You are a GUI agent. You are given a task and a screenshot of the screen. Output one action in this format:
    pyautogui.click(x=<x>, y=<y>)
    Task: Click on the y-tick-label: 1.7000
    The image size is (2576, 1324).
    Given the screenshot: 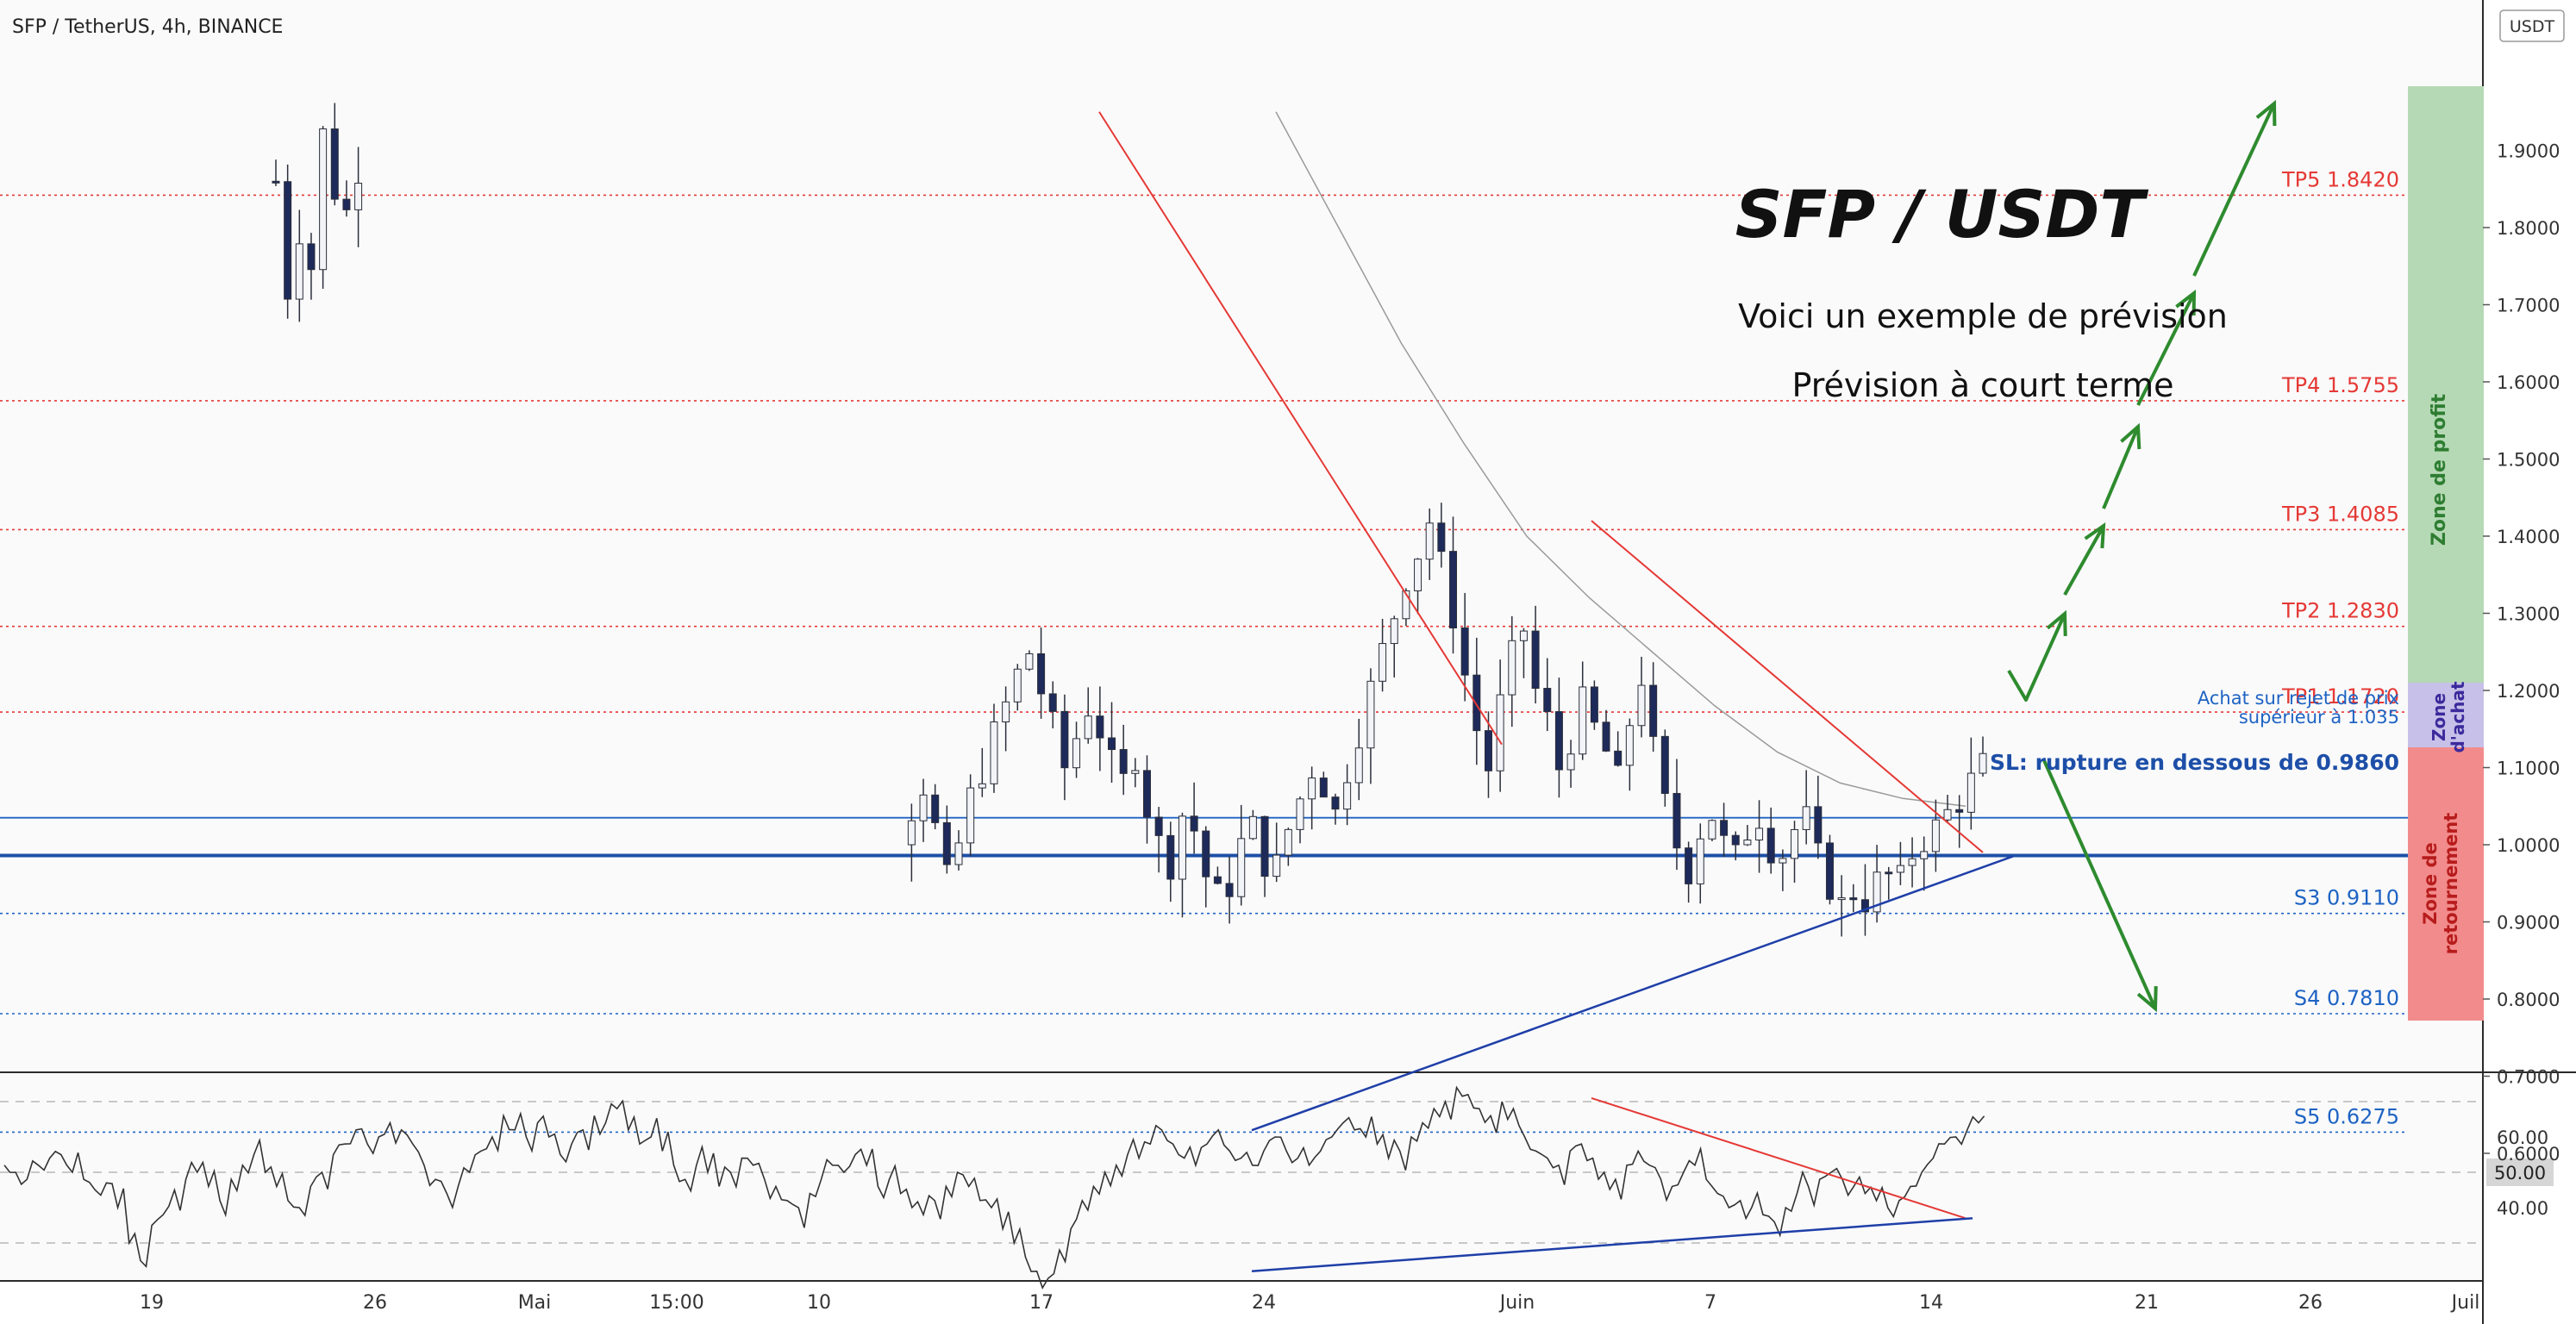 What is the action you would take?
    pyautogui.click(x=2528, y=306)
    